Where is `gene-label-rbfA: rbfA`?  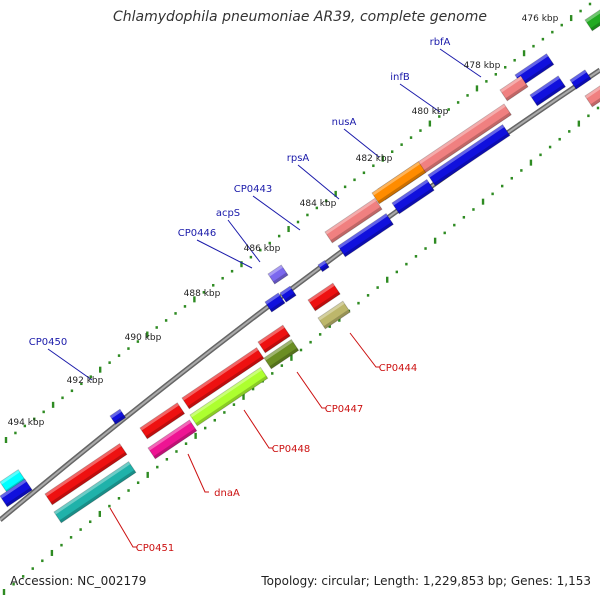
gene-label-rbfA: rbfA is located at coordinates (440, 42).